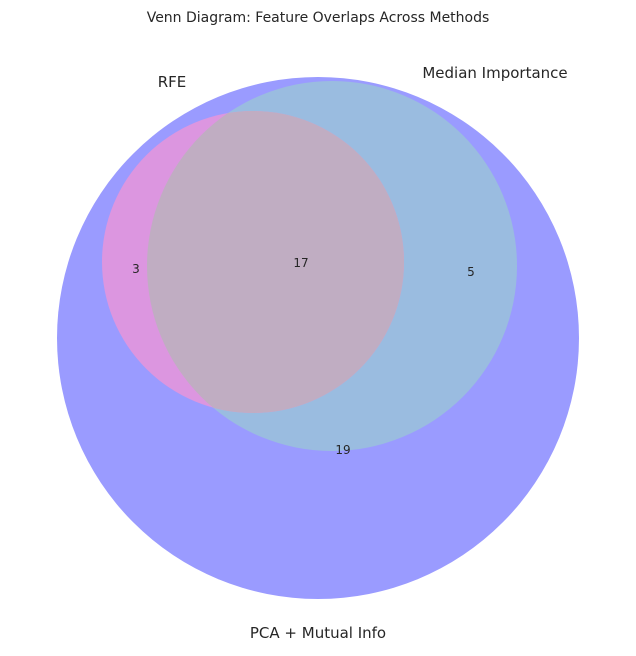  Describe the element at coordinates (471, 272) in the screenshot. I see `count-median-pca: 5` at that location.